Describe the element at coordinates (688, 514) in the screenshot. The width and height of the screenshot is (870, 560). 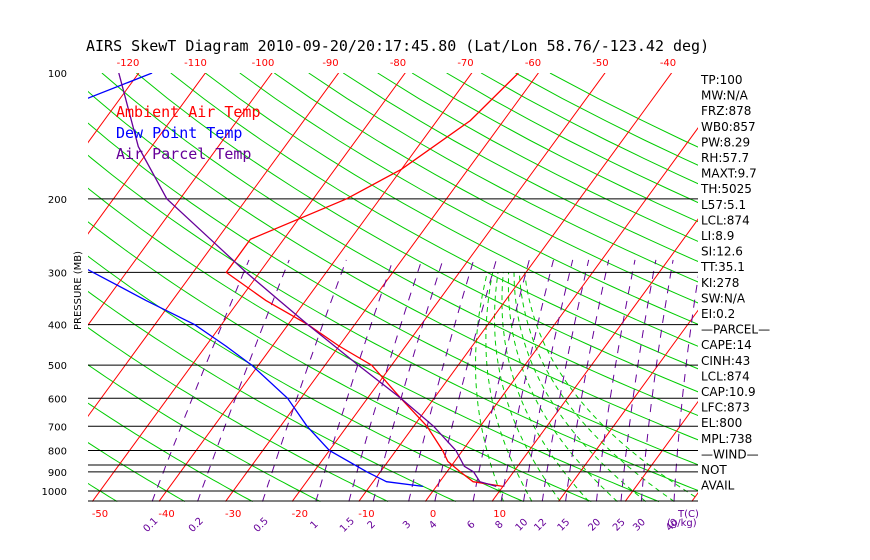
I see `x-axis-label: T(C)` at that location.